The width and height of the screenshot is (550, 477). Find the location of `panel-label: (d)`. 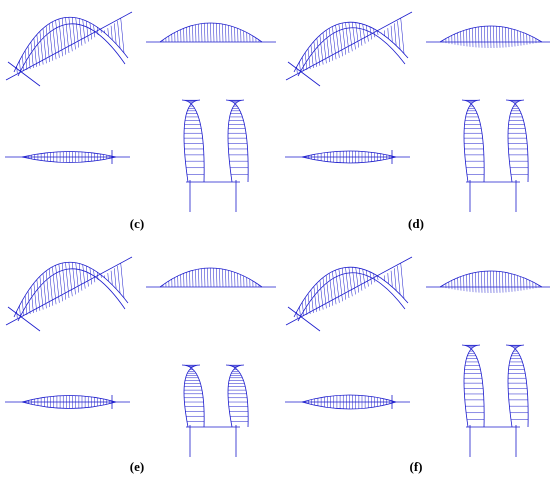

panel-label: (d) is located at coordinates (416, 223).